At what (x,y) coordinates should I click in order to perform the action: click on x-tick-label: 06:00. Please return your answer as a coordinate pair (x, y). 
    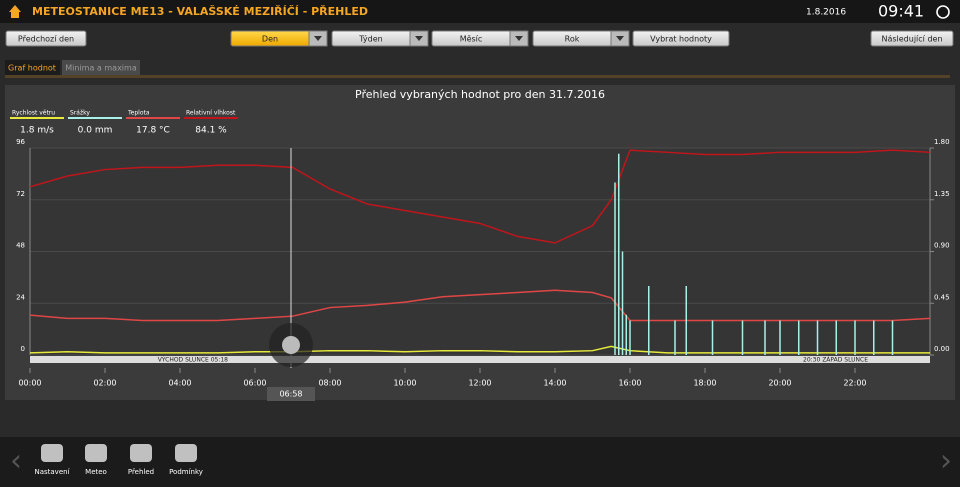
    Looking at the image, I should click on (254, 383).